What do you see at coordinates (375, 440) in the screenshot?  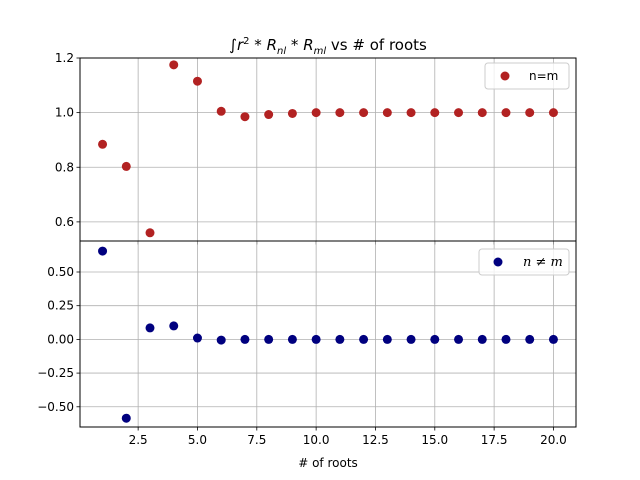 I see `x-tick-label: 12.5` at bounding box center [375, 440].